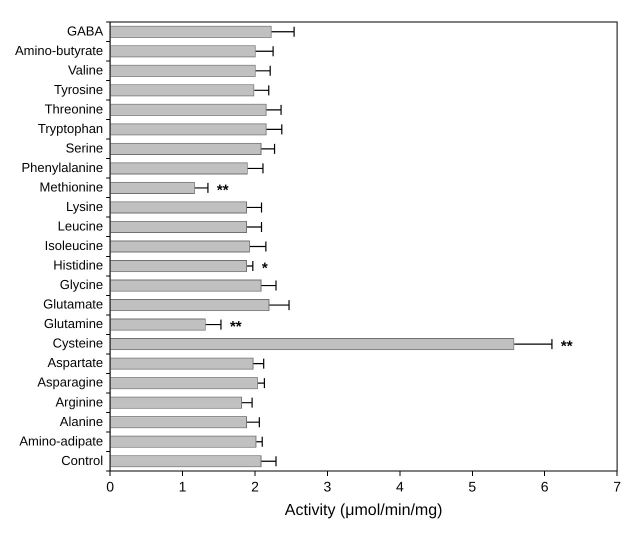  Describe the element at coordinates (78, 265) in the screenshot. I see `y-tick-label: Histidine` at that location.